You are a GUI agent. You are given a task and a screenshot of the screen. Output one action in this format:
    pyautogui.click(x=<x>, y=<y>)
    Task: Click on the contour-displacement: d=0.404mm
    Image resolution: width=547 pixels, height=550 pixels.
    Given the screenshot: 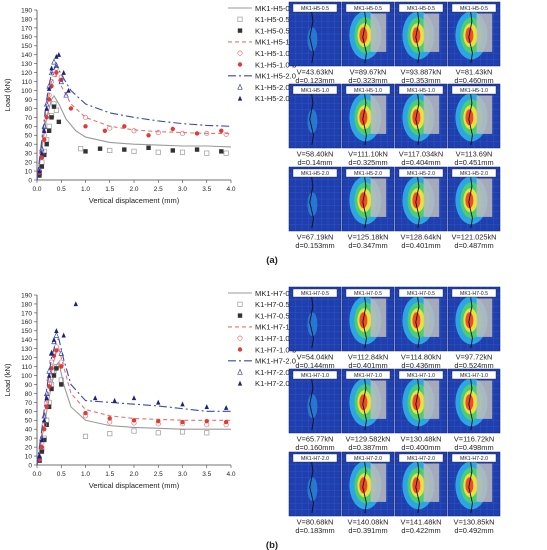 What is the action you would take?
    pyautogui.click(x=420, y=162)
    